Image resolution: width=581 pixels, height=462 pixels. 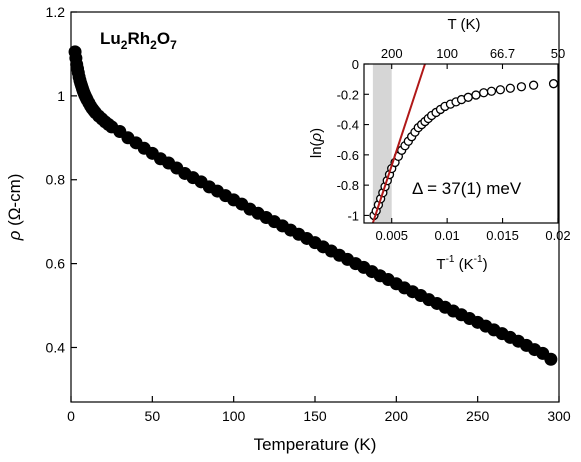 I want to click on inset-top-tick-label: 100, so click(x=447, y=53).